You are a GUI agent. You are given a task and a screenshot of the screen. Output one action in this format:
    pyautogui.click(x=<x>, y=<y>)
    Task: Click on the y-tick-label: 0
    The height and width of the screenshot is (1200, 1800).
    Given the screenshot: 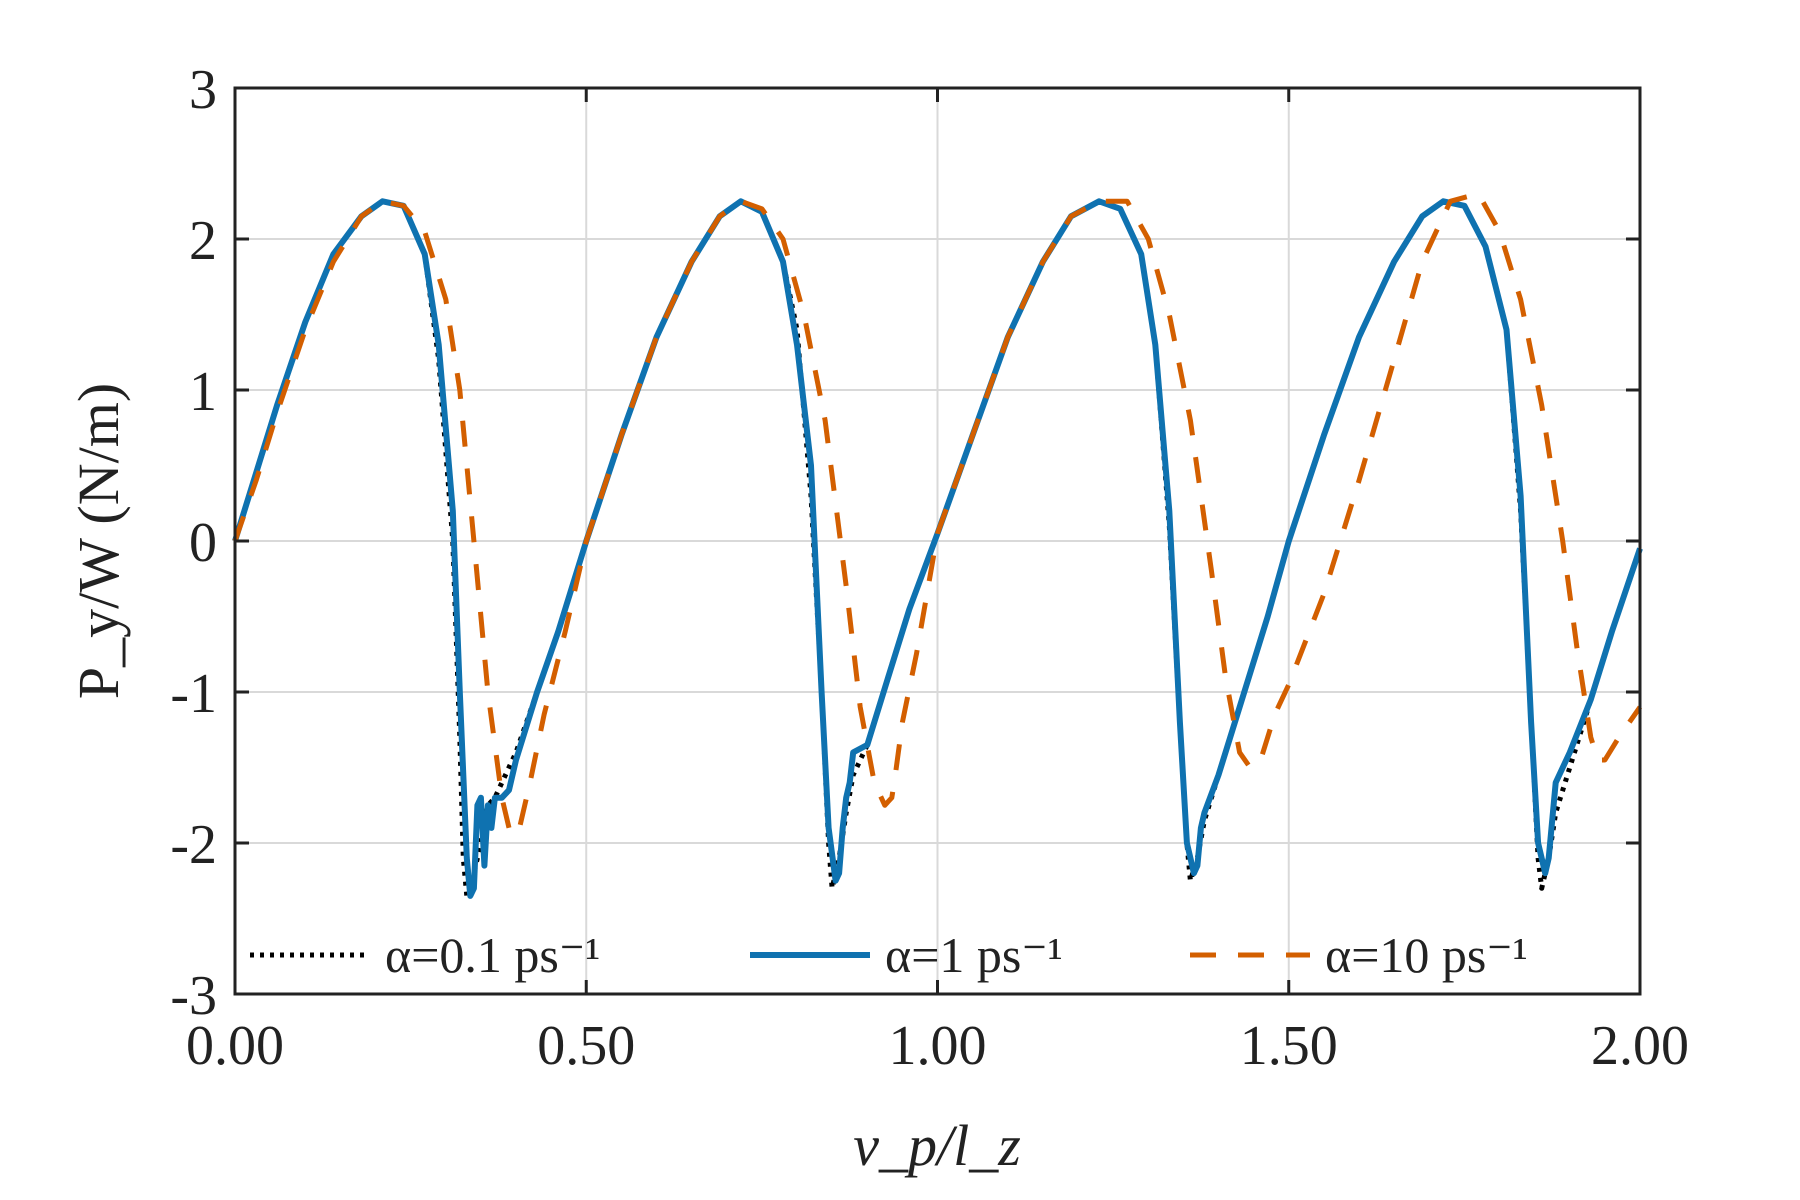 What is the action you would take?
    pyautogui.click(x=203, y=543)
    